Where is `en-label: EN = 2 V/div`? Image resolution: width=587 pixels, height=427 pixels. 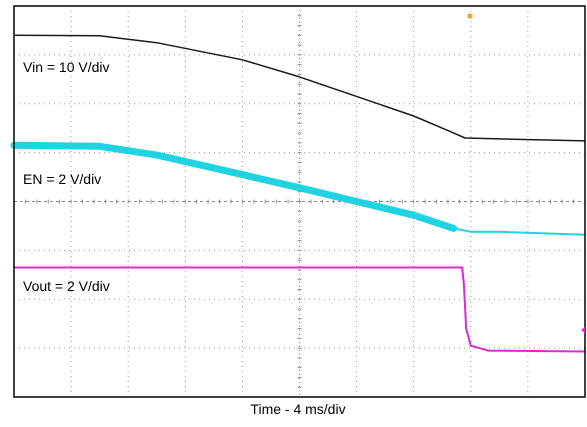 en-label: EN = 2 V/div is located at coordinates (62, 179).